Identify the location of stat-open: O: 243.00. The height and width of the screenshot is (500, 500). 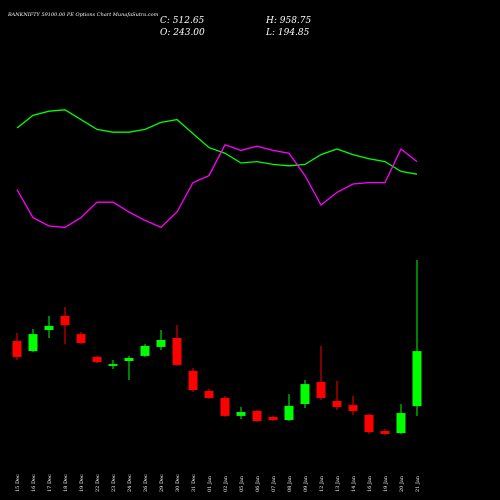
(182, 33).